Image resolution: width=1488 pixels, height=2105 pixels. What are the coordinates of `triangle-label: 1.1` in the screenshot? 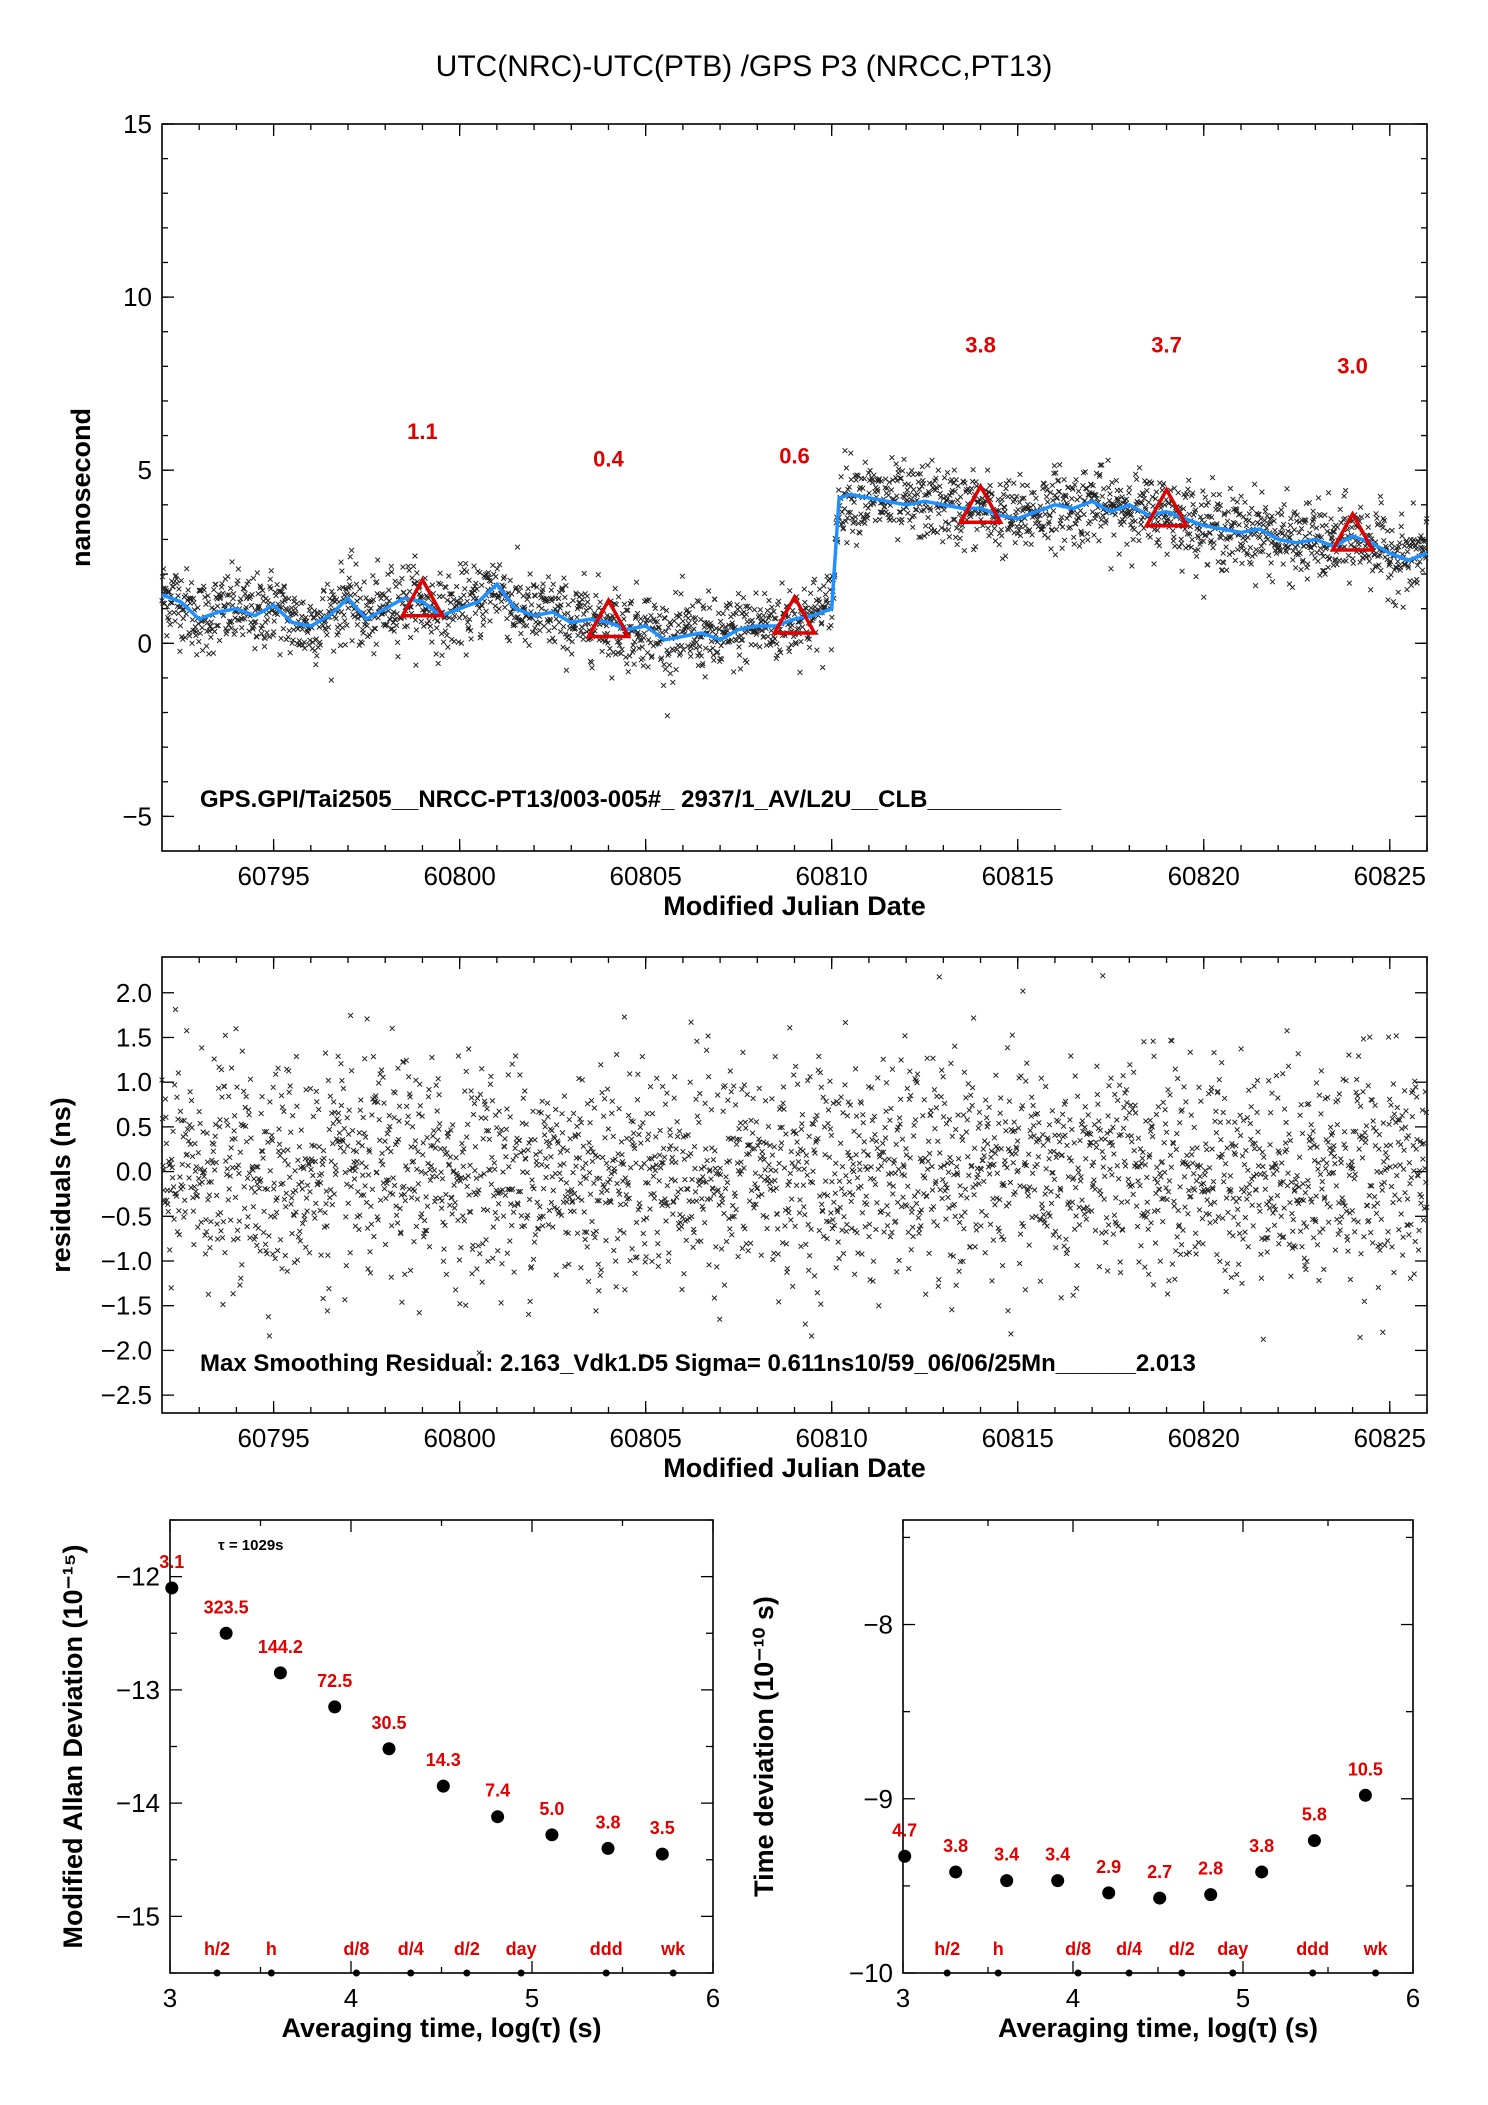 It's located at (422, 431).